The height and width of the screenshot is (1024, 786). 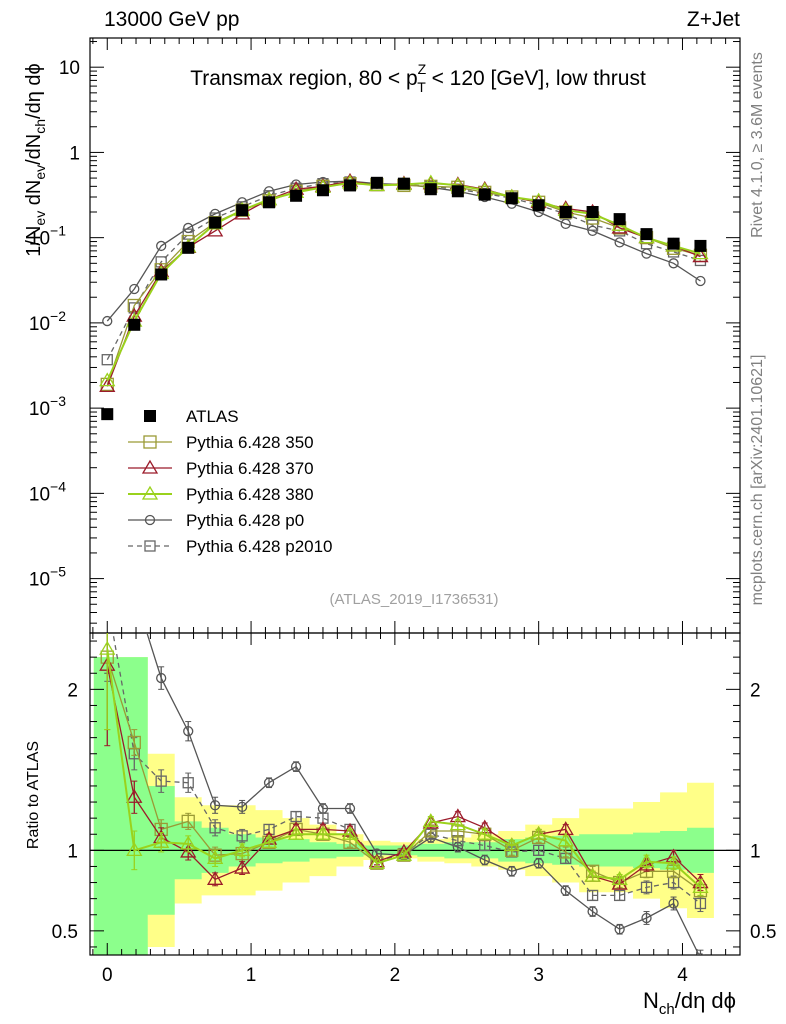 What do you see at coordinates (667, 1009) in the screenshot?
I see `xlabel-sub: ch` at bounding box center [667, 1009].